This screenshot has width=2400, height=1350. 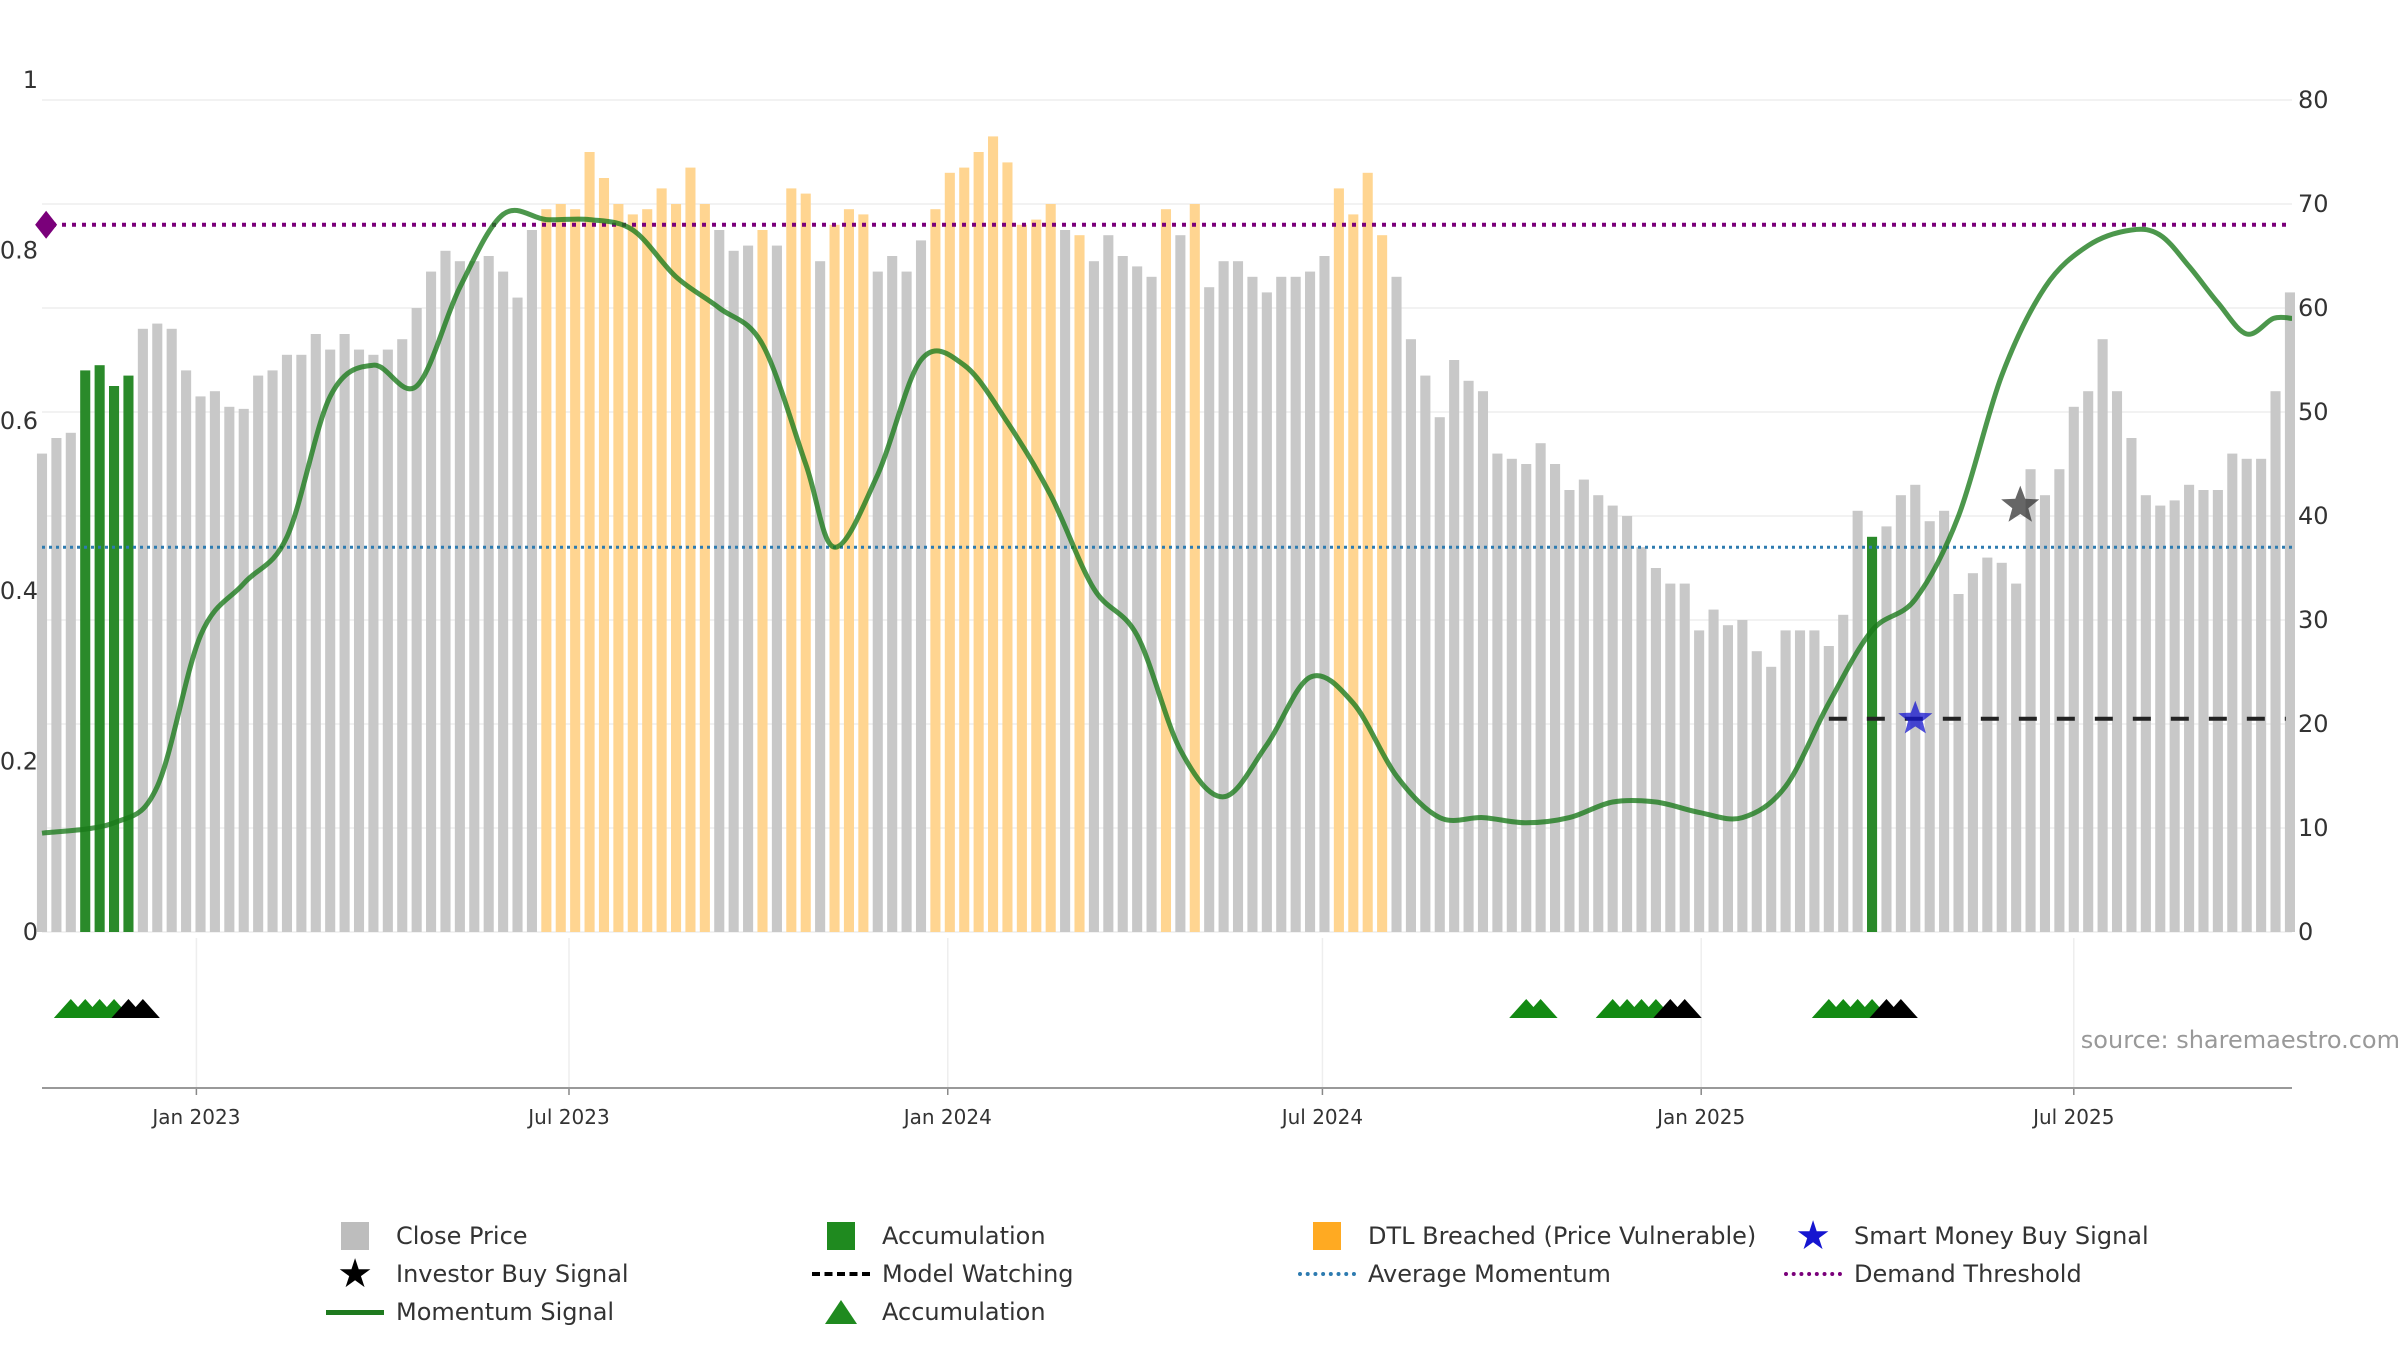 I want to click on source-attribution: source: sharemaestro.com, so click(x=2240, y=1040).